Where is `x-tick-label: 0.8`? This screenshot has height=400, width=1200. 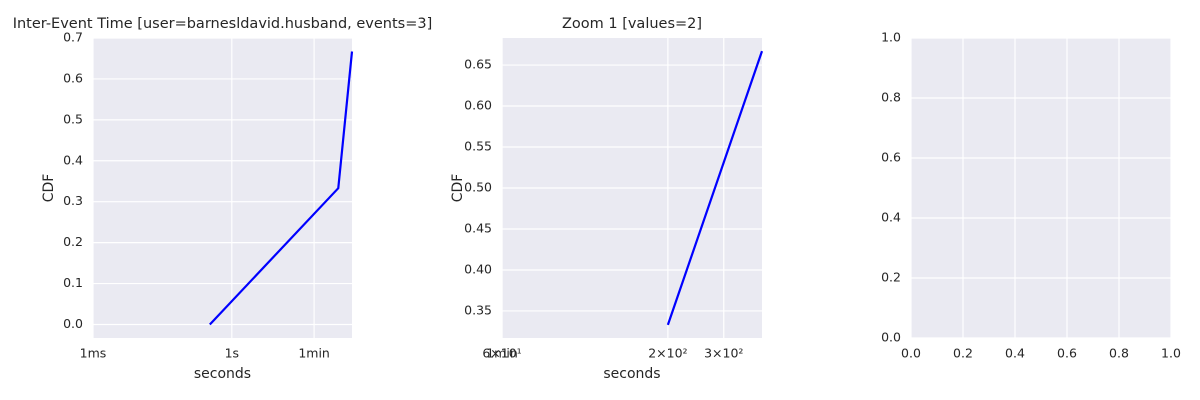 x-tick-label: 0.8 is located at coordinates (1119, 353).